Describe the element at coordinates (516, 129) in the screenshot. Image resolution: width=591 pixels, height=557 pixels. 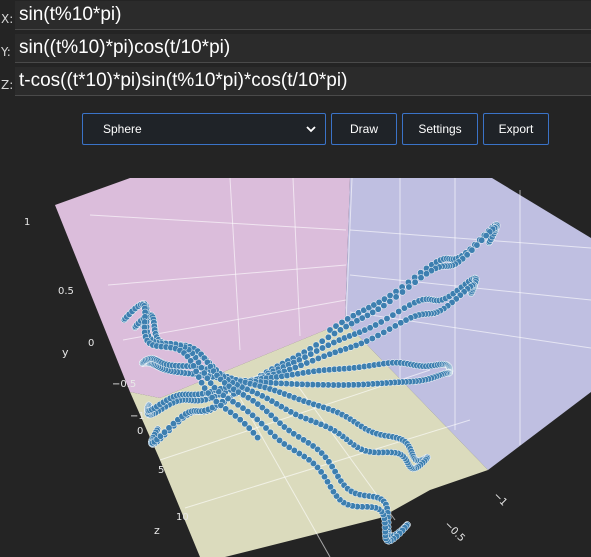
I see `export-button: Export` at that location.